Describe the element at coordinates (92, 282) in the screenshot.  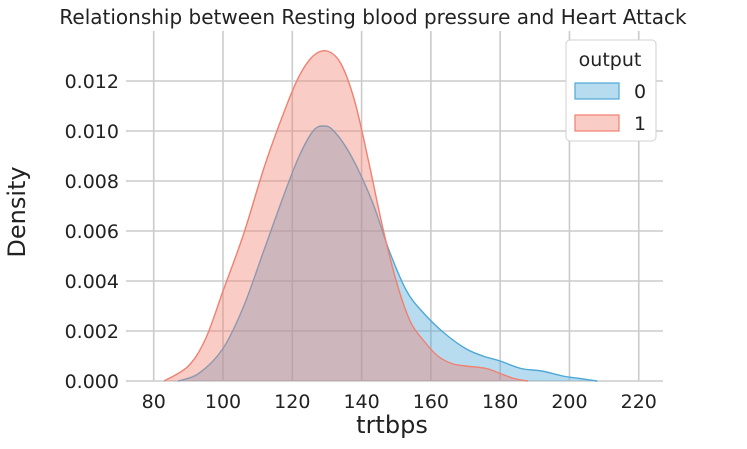
I see `y-tick-label: 0.004` at that location.